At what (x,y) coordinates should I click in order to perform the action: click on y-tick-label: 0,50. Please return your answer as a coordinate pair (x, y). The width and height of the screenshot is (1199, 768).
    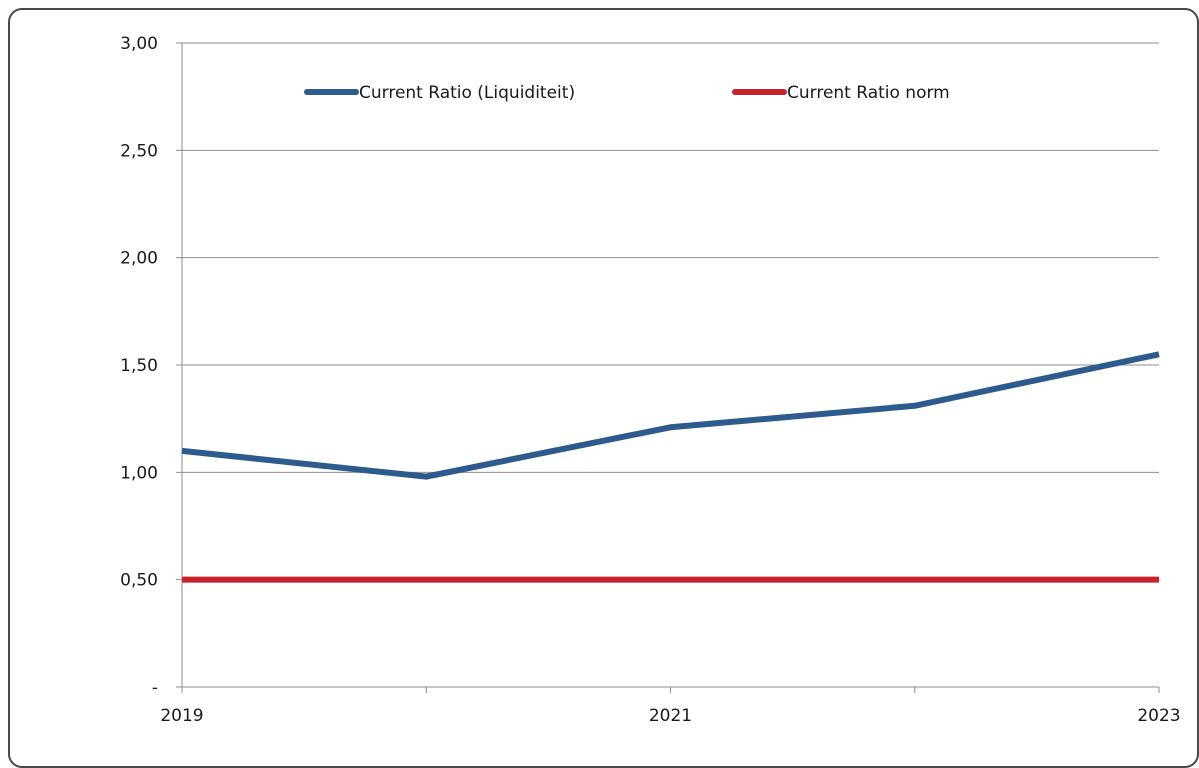
    Looking at the image, I should click on (139, 581).